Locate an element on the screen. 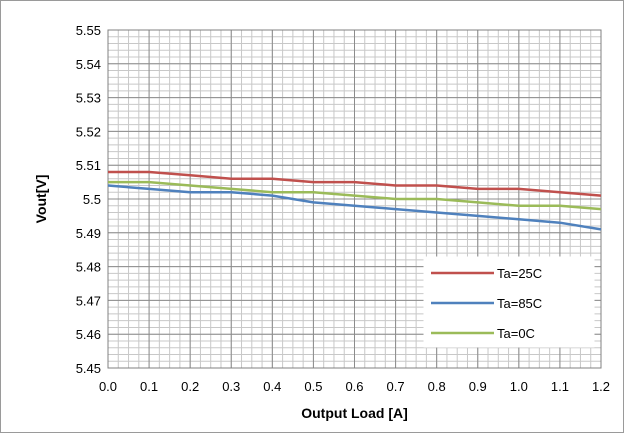 This screenshot has height=436, width=626. x-tick-label: 0.0 is located at coordinates (108, 386).